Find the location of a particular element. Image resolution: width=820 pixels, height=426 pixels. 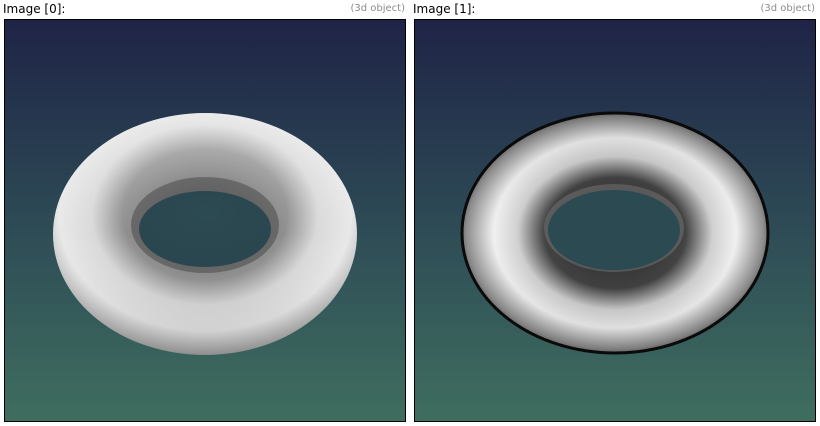

panel-title: Image [1]: is located at coordinates (444, 9).